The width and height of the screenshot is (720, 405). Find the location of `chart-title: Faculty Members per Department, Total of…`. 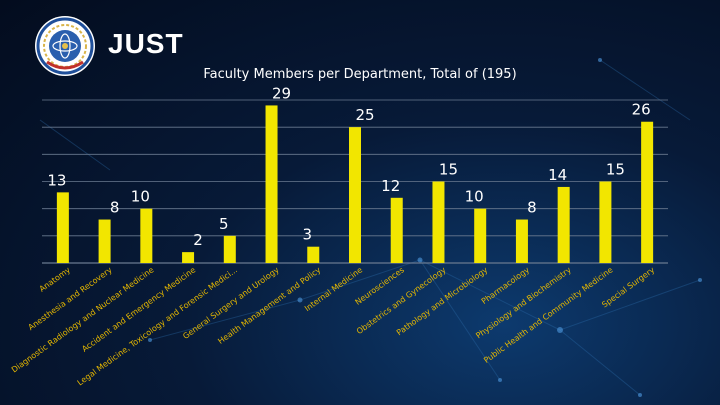

chart-title: Faculty Members per Department, Total of… is located at coordinates (360, 74).